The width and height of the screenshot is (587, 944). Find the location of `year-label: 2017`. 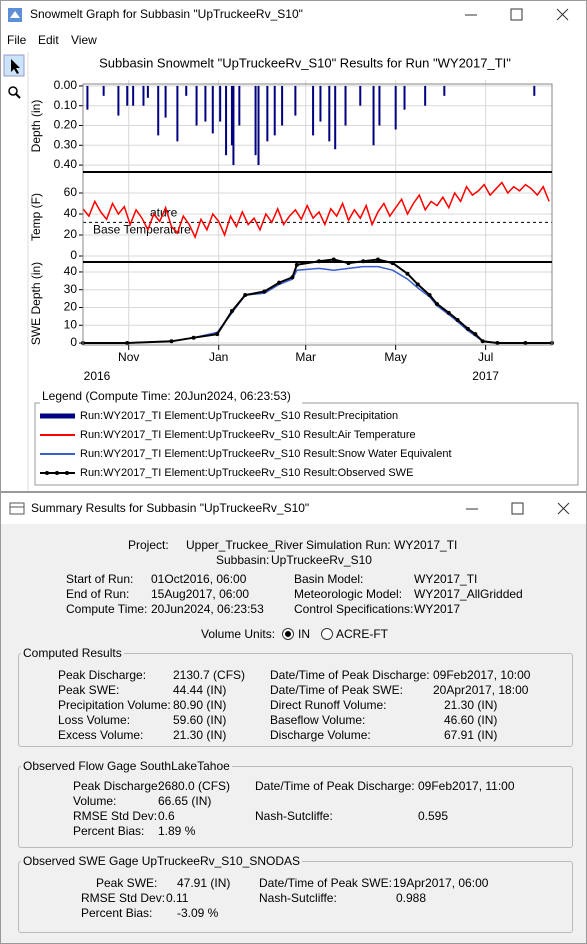

year-label: 2017 is located at coordinates (485, 376).